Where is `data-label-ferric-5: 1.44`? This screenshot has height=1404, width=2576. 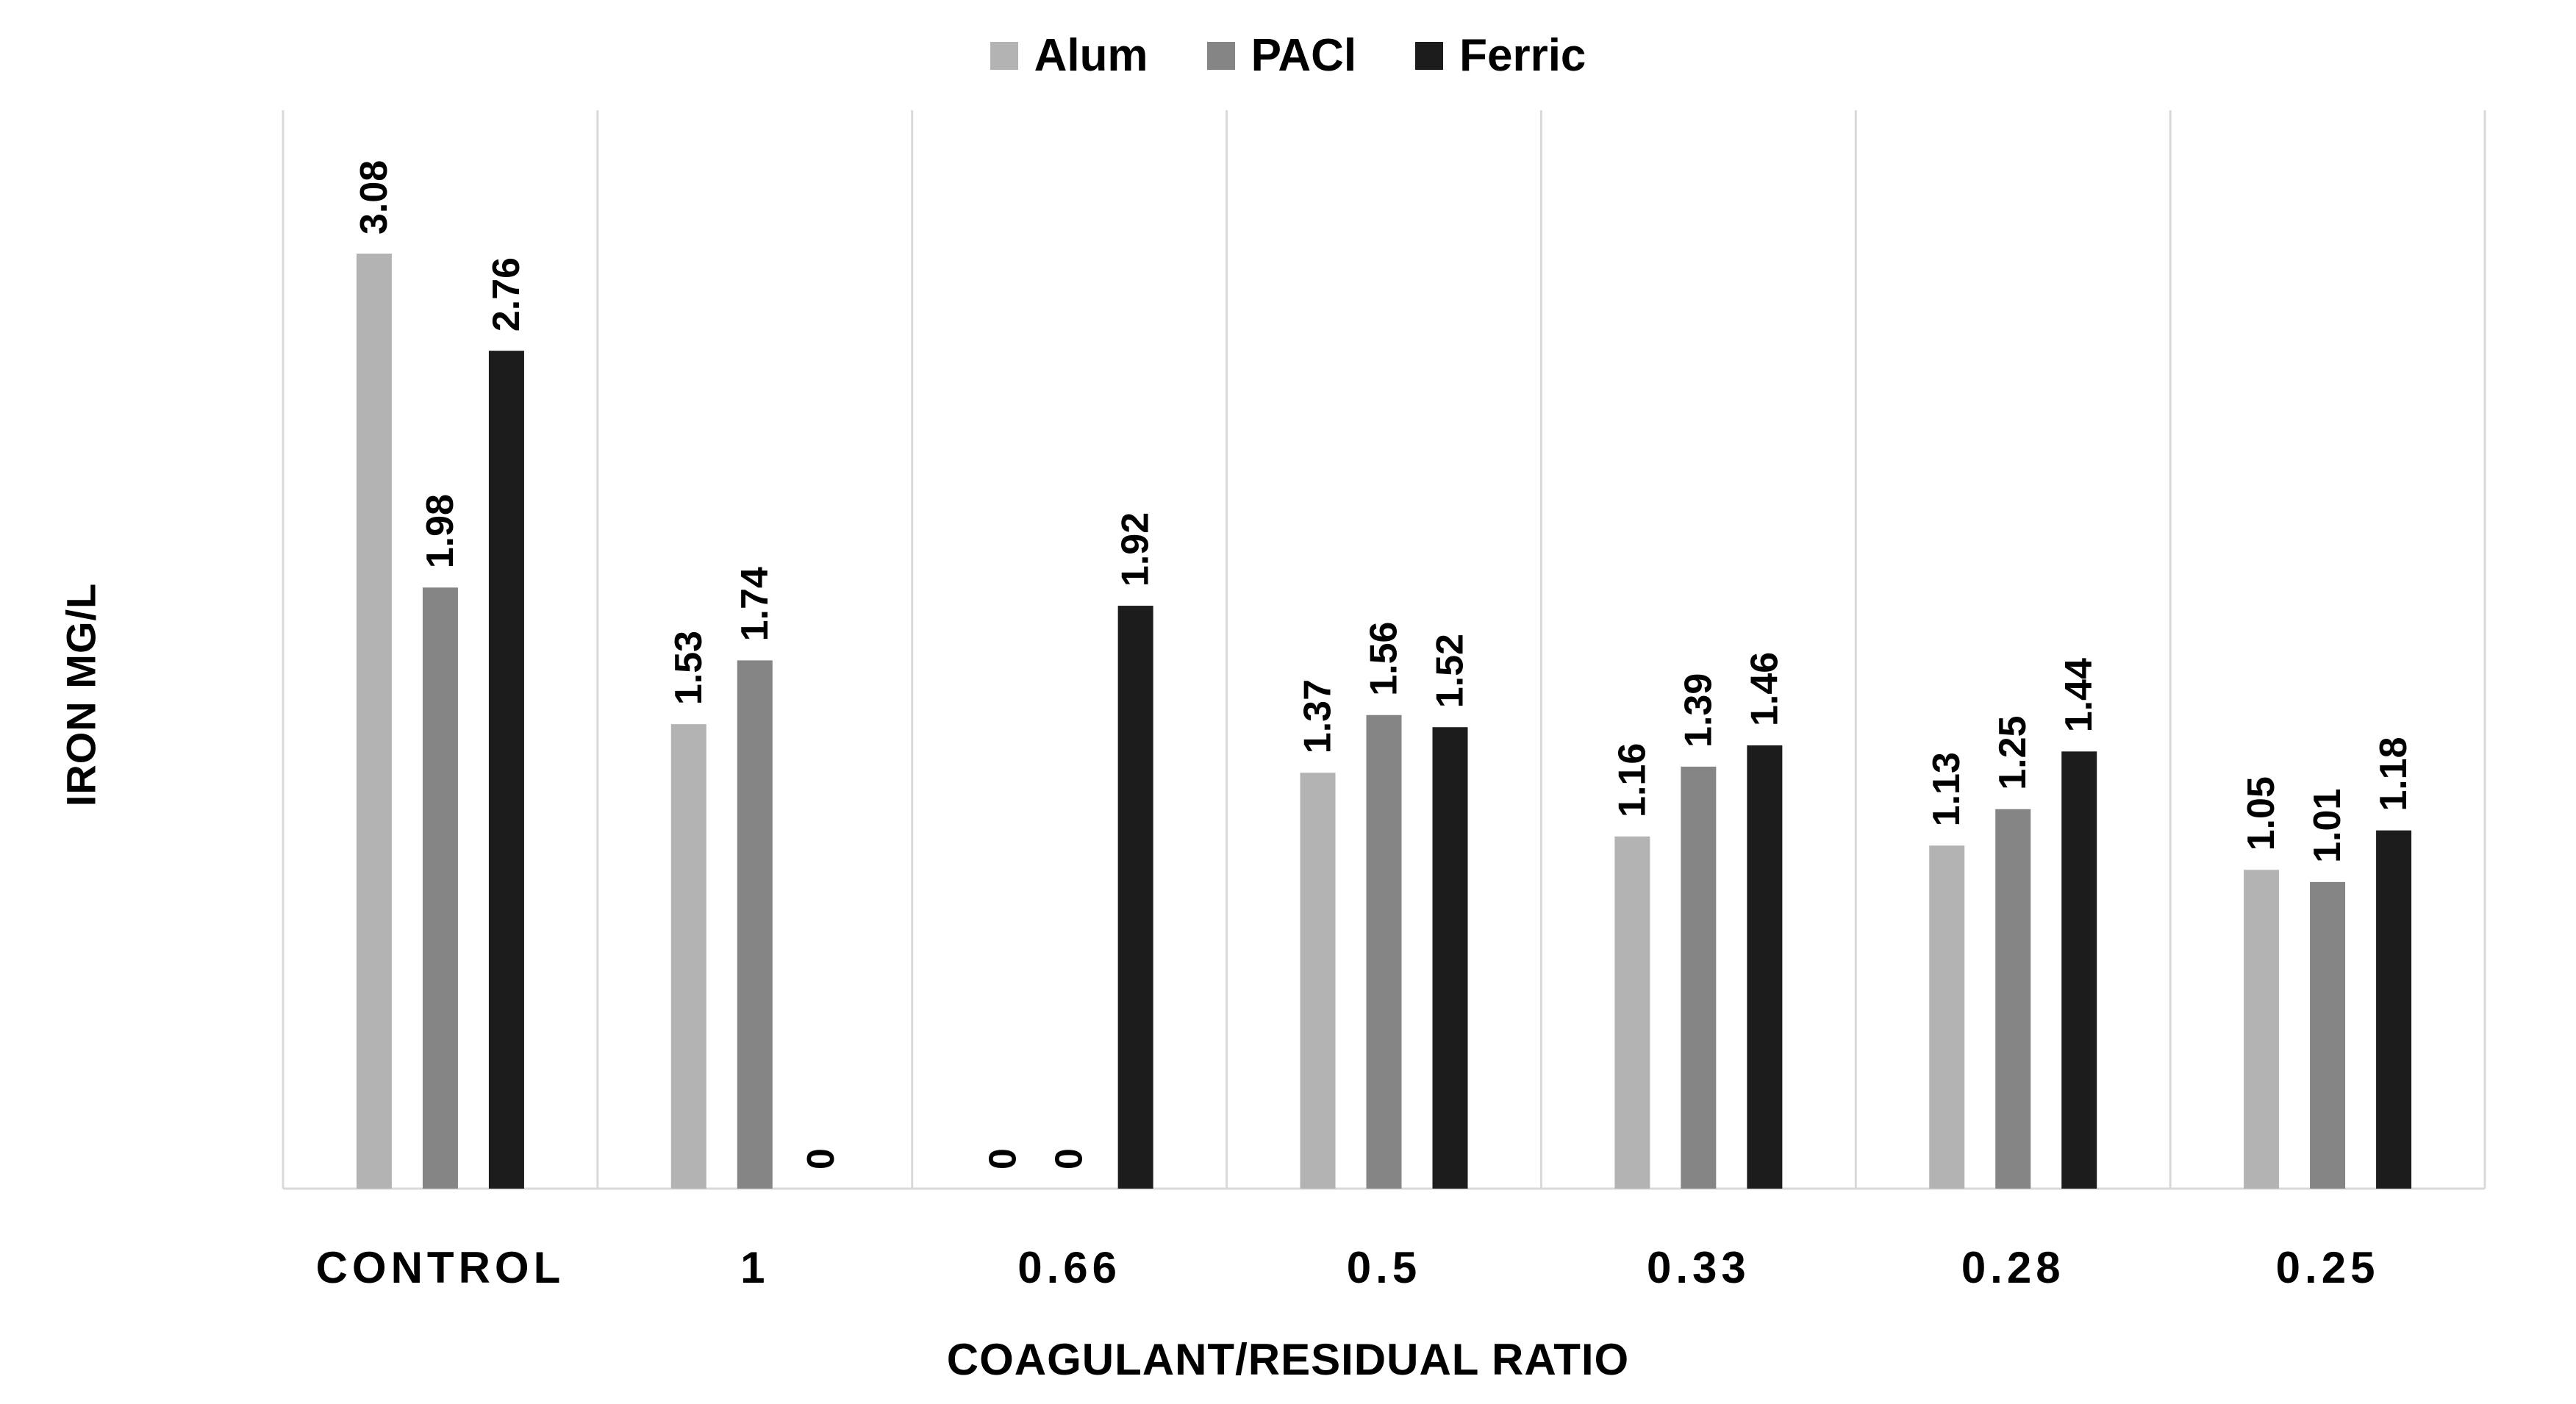 data-label-ferric-5: 1.44 is located at coordinates (2079, 695).